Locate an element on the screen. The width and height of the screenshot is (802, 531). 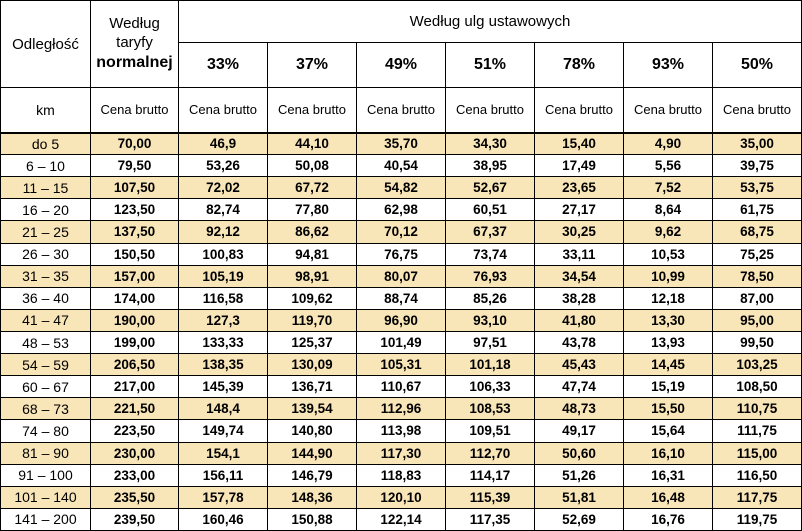
discount-93-header: 93% is located at coordinates (668, 65).